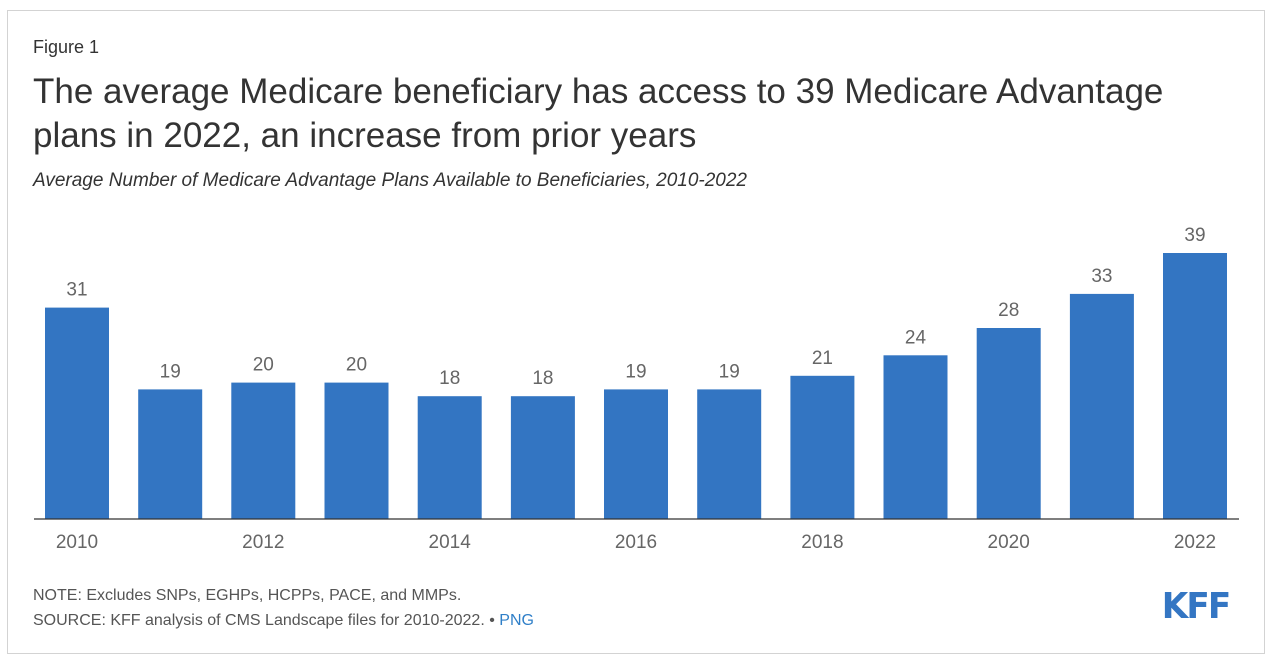 The height and width of the screenshot is (666, 1274). I want to click on bar-2017, so click(729, 454).